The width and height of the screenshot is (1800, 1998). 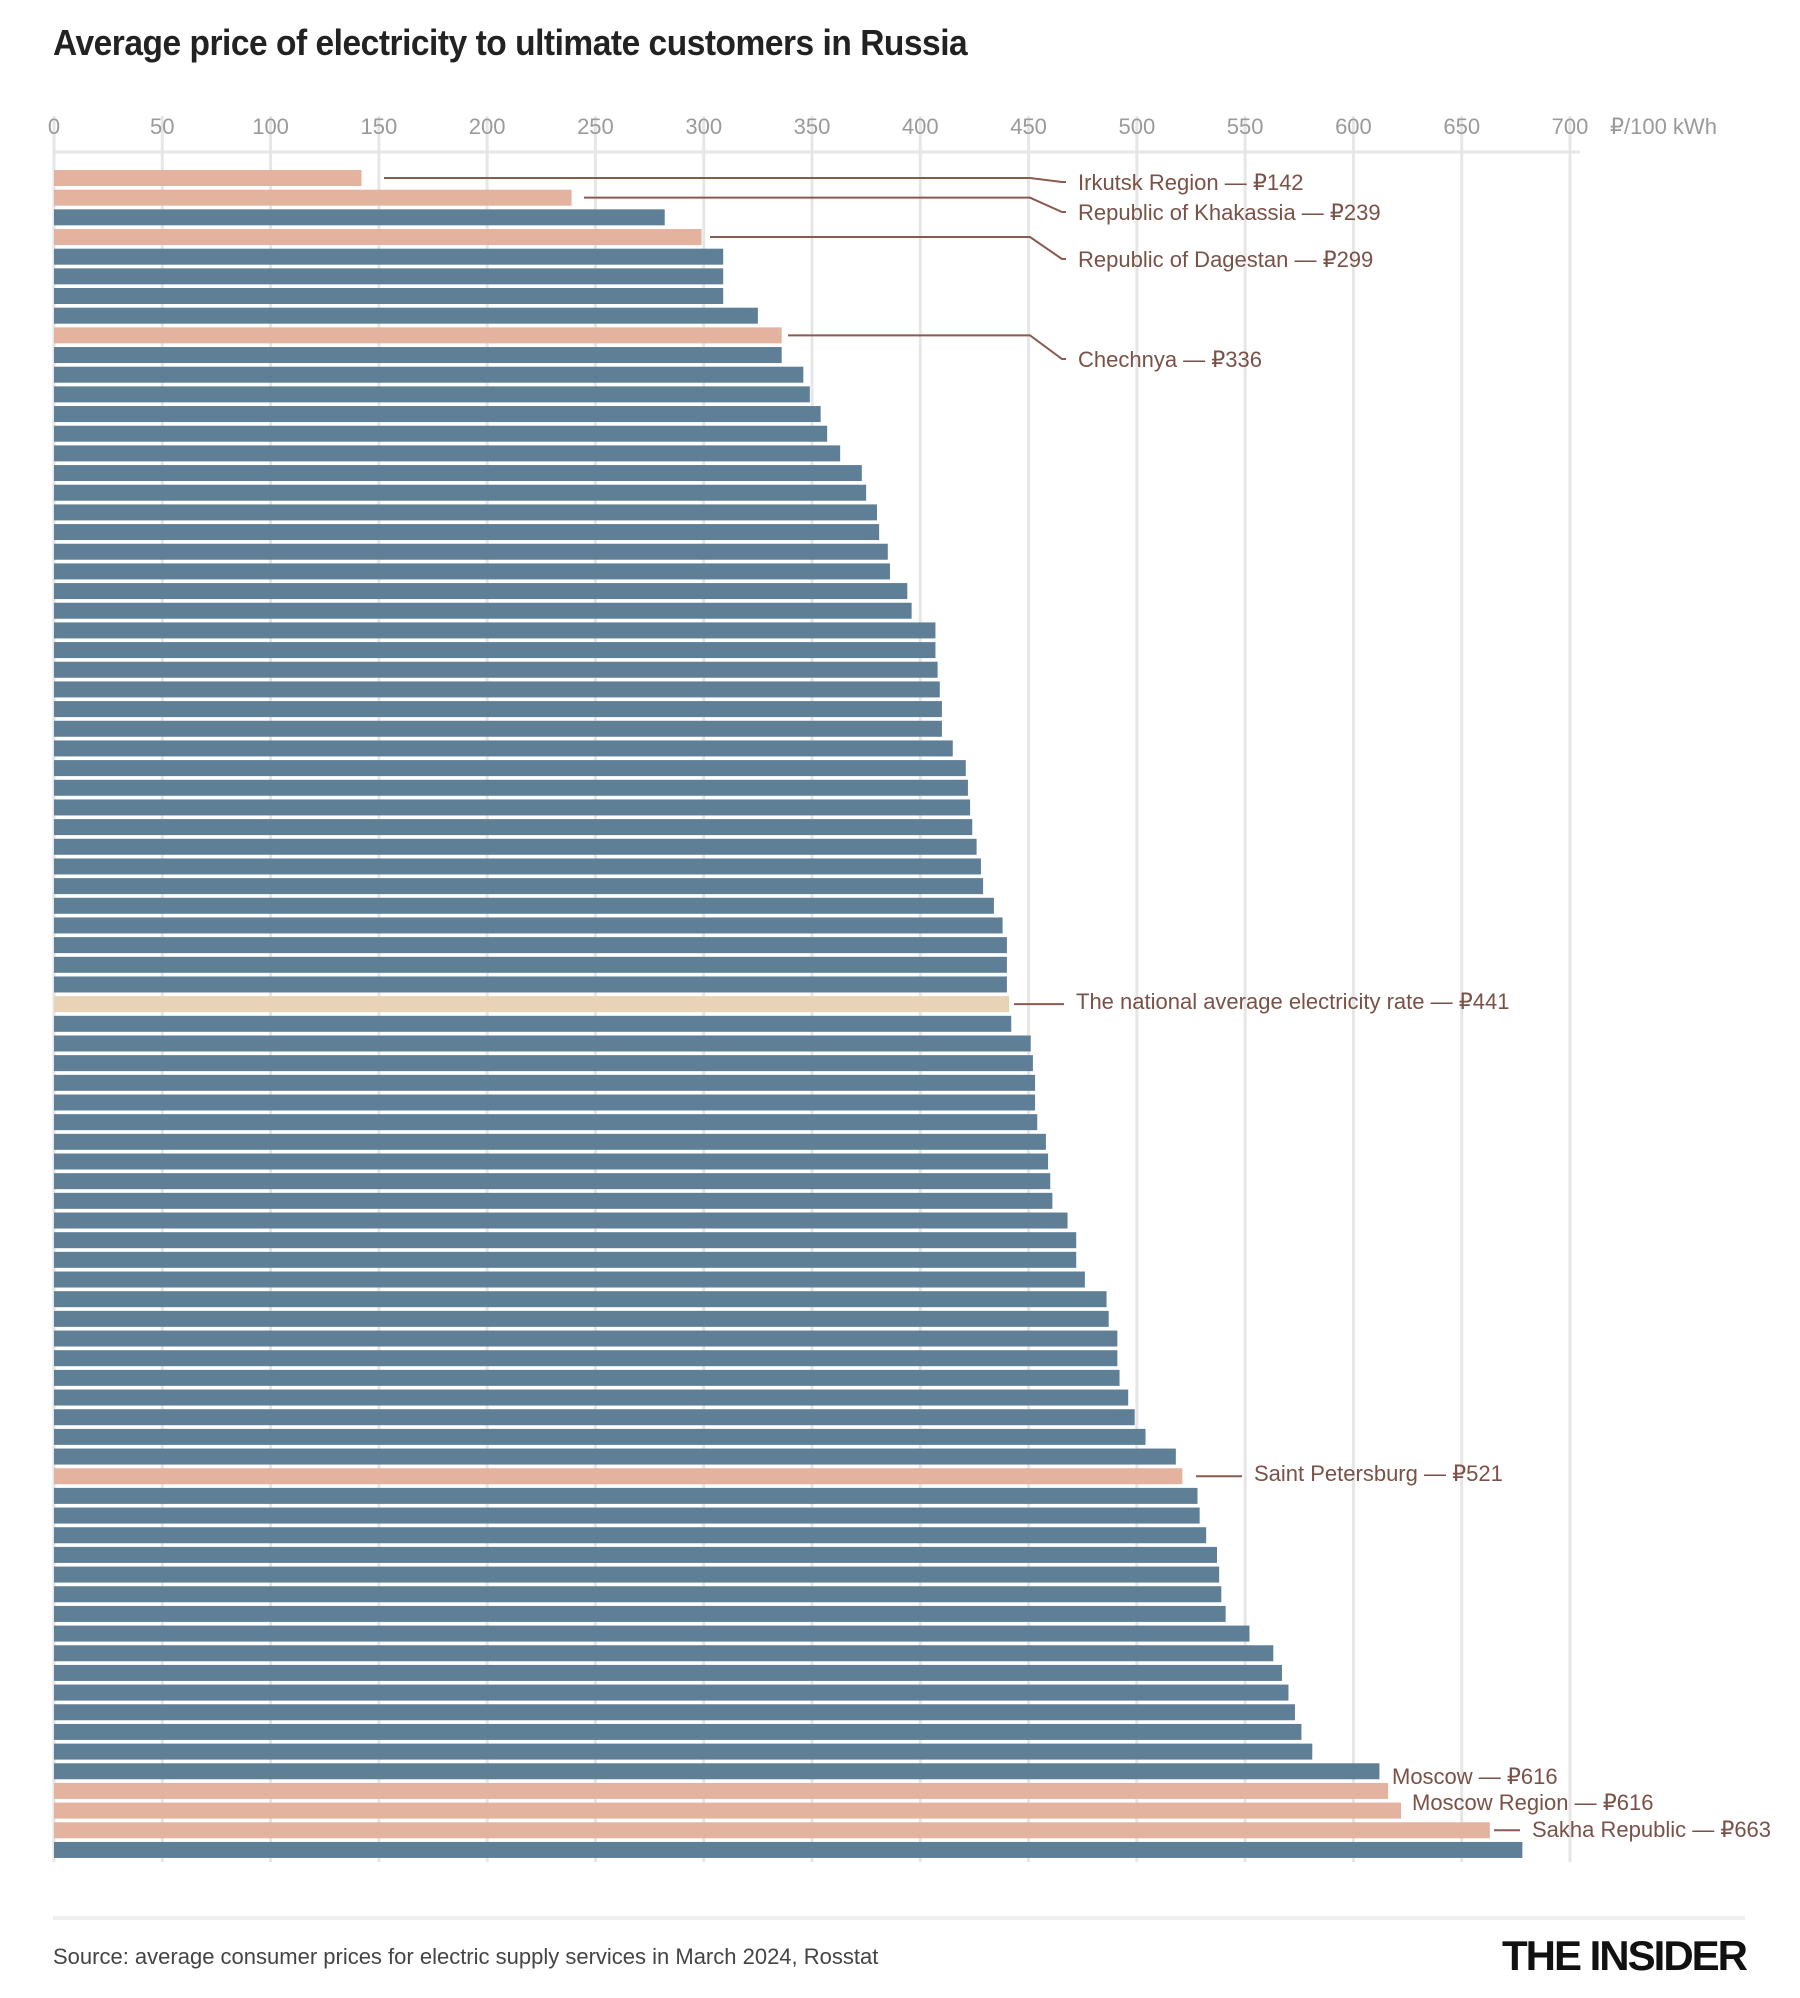 What do you see at coordinates (1225, 259) in the screenshot?
I see `annotation-label: Republic of Dagestan — ₽299` at bounding box center [1225, 259].